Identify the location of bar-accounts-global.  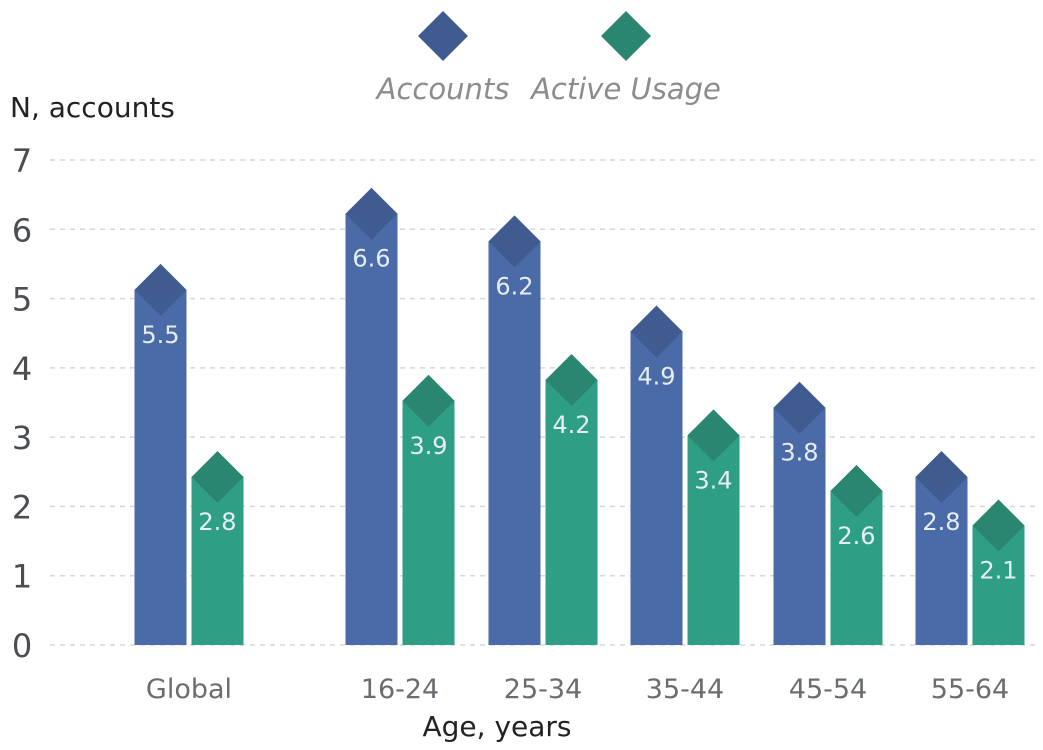
(160, 467).